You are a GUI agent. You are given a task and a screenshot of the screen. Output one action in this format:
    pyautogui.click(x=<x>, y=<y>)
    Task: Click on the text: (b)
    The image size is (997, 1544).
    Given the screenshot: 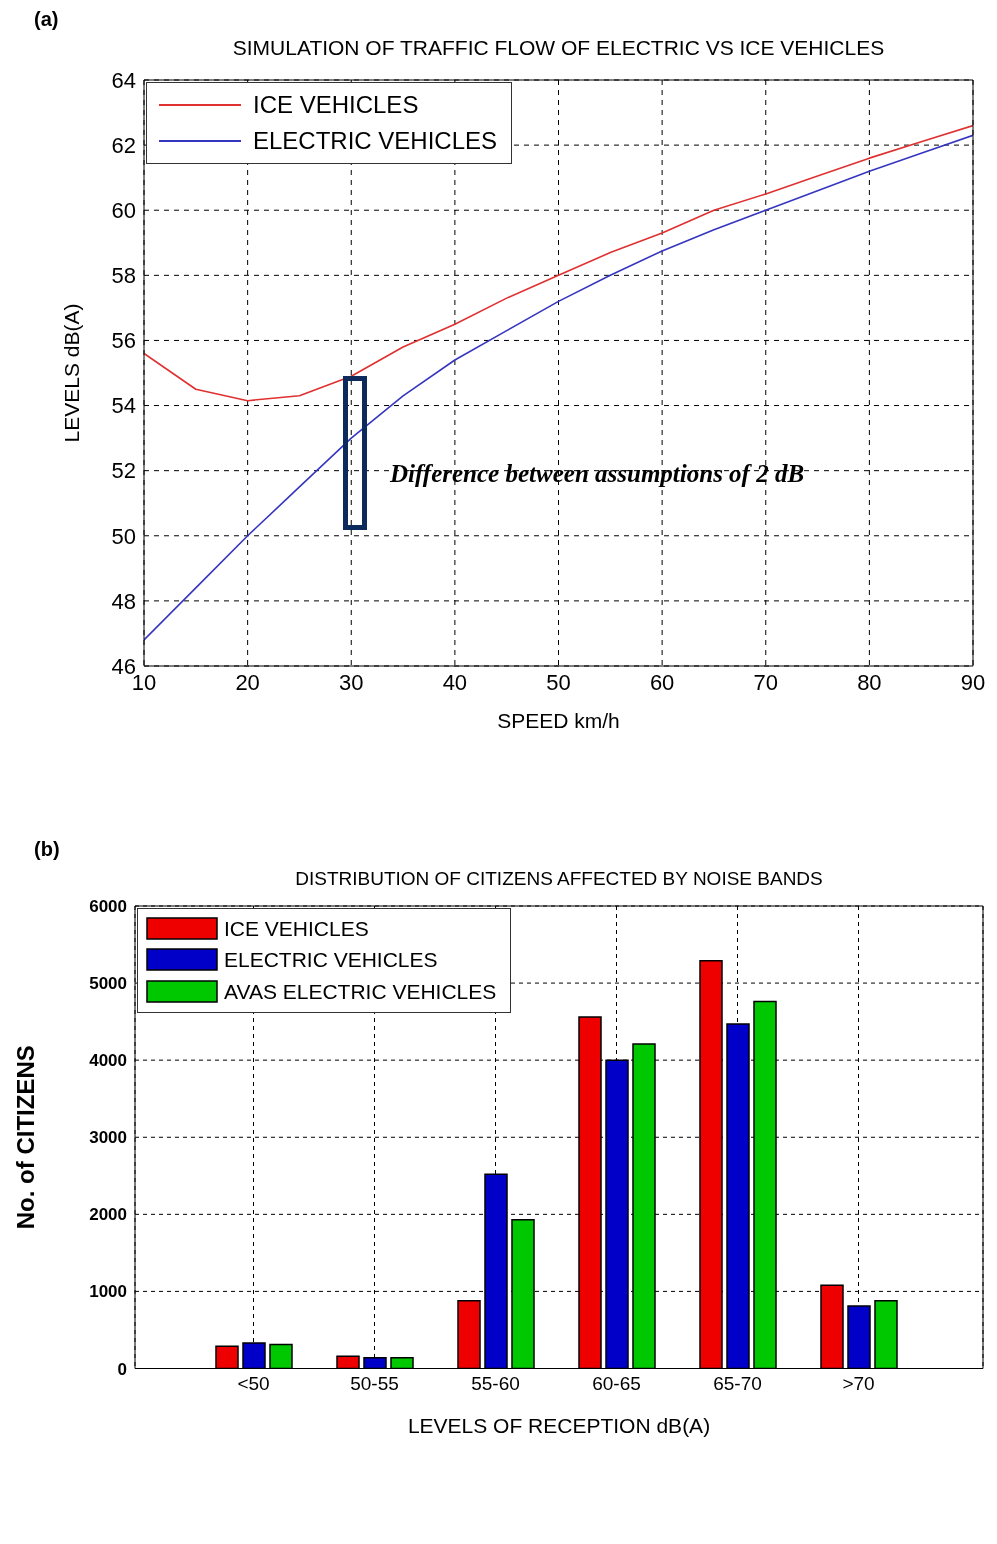 What is the action you would take?
    pyautogui.click(x=47, y=849)
    